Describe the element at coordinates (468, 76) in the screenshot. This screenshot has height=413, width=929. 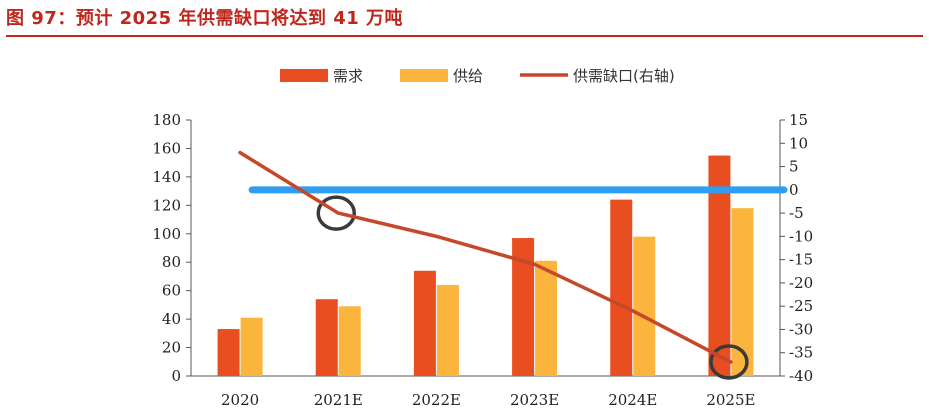
I see `legend-label: 供给` at that location.